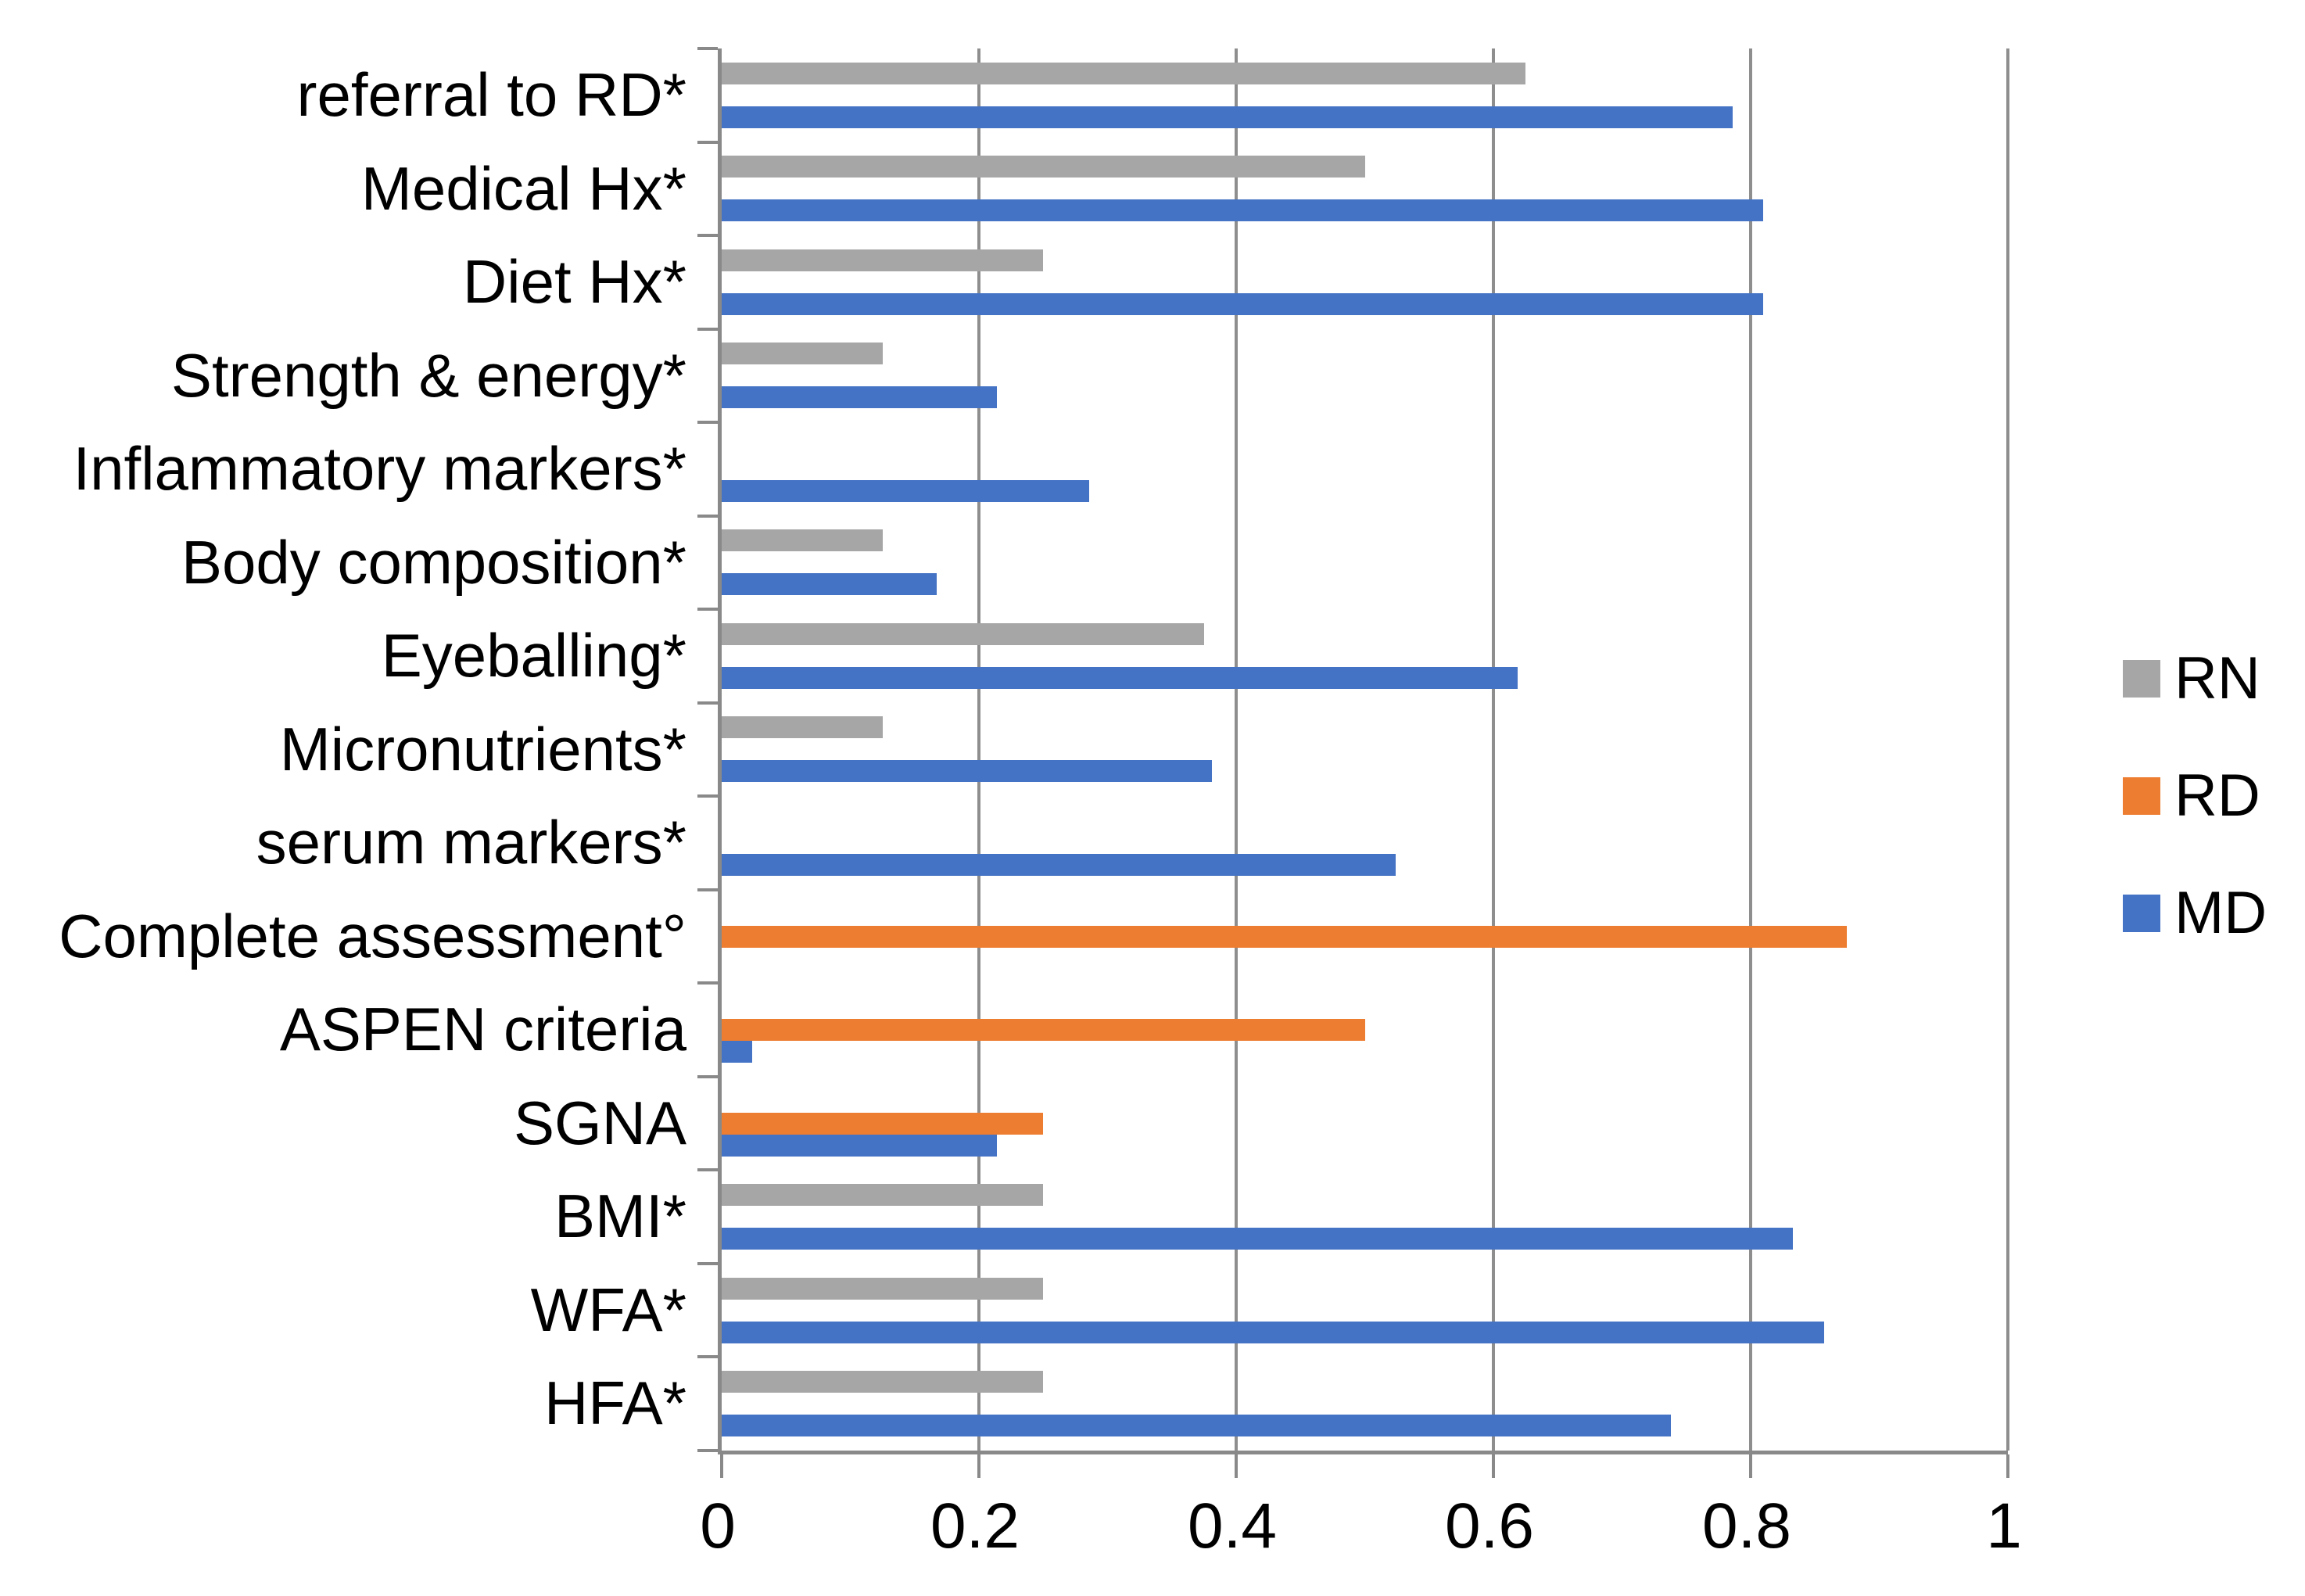 The height and width of the screenshot is (1596, 2305). What do you see at coordinates (614, 1403) in the screenshot?
I see `category-label: HFA*` at bounding box center [614, 1403].